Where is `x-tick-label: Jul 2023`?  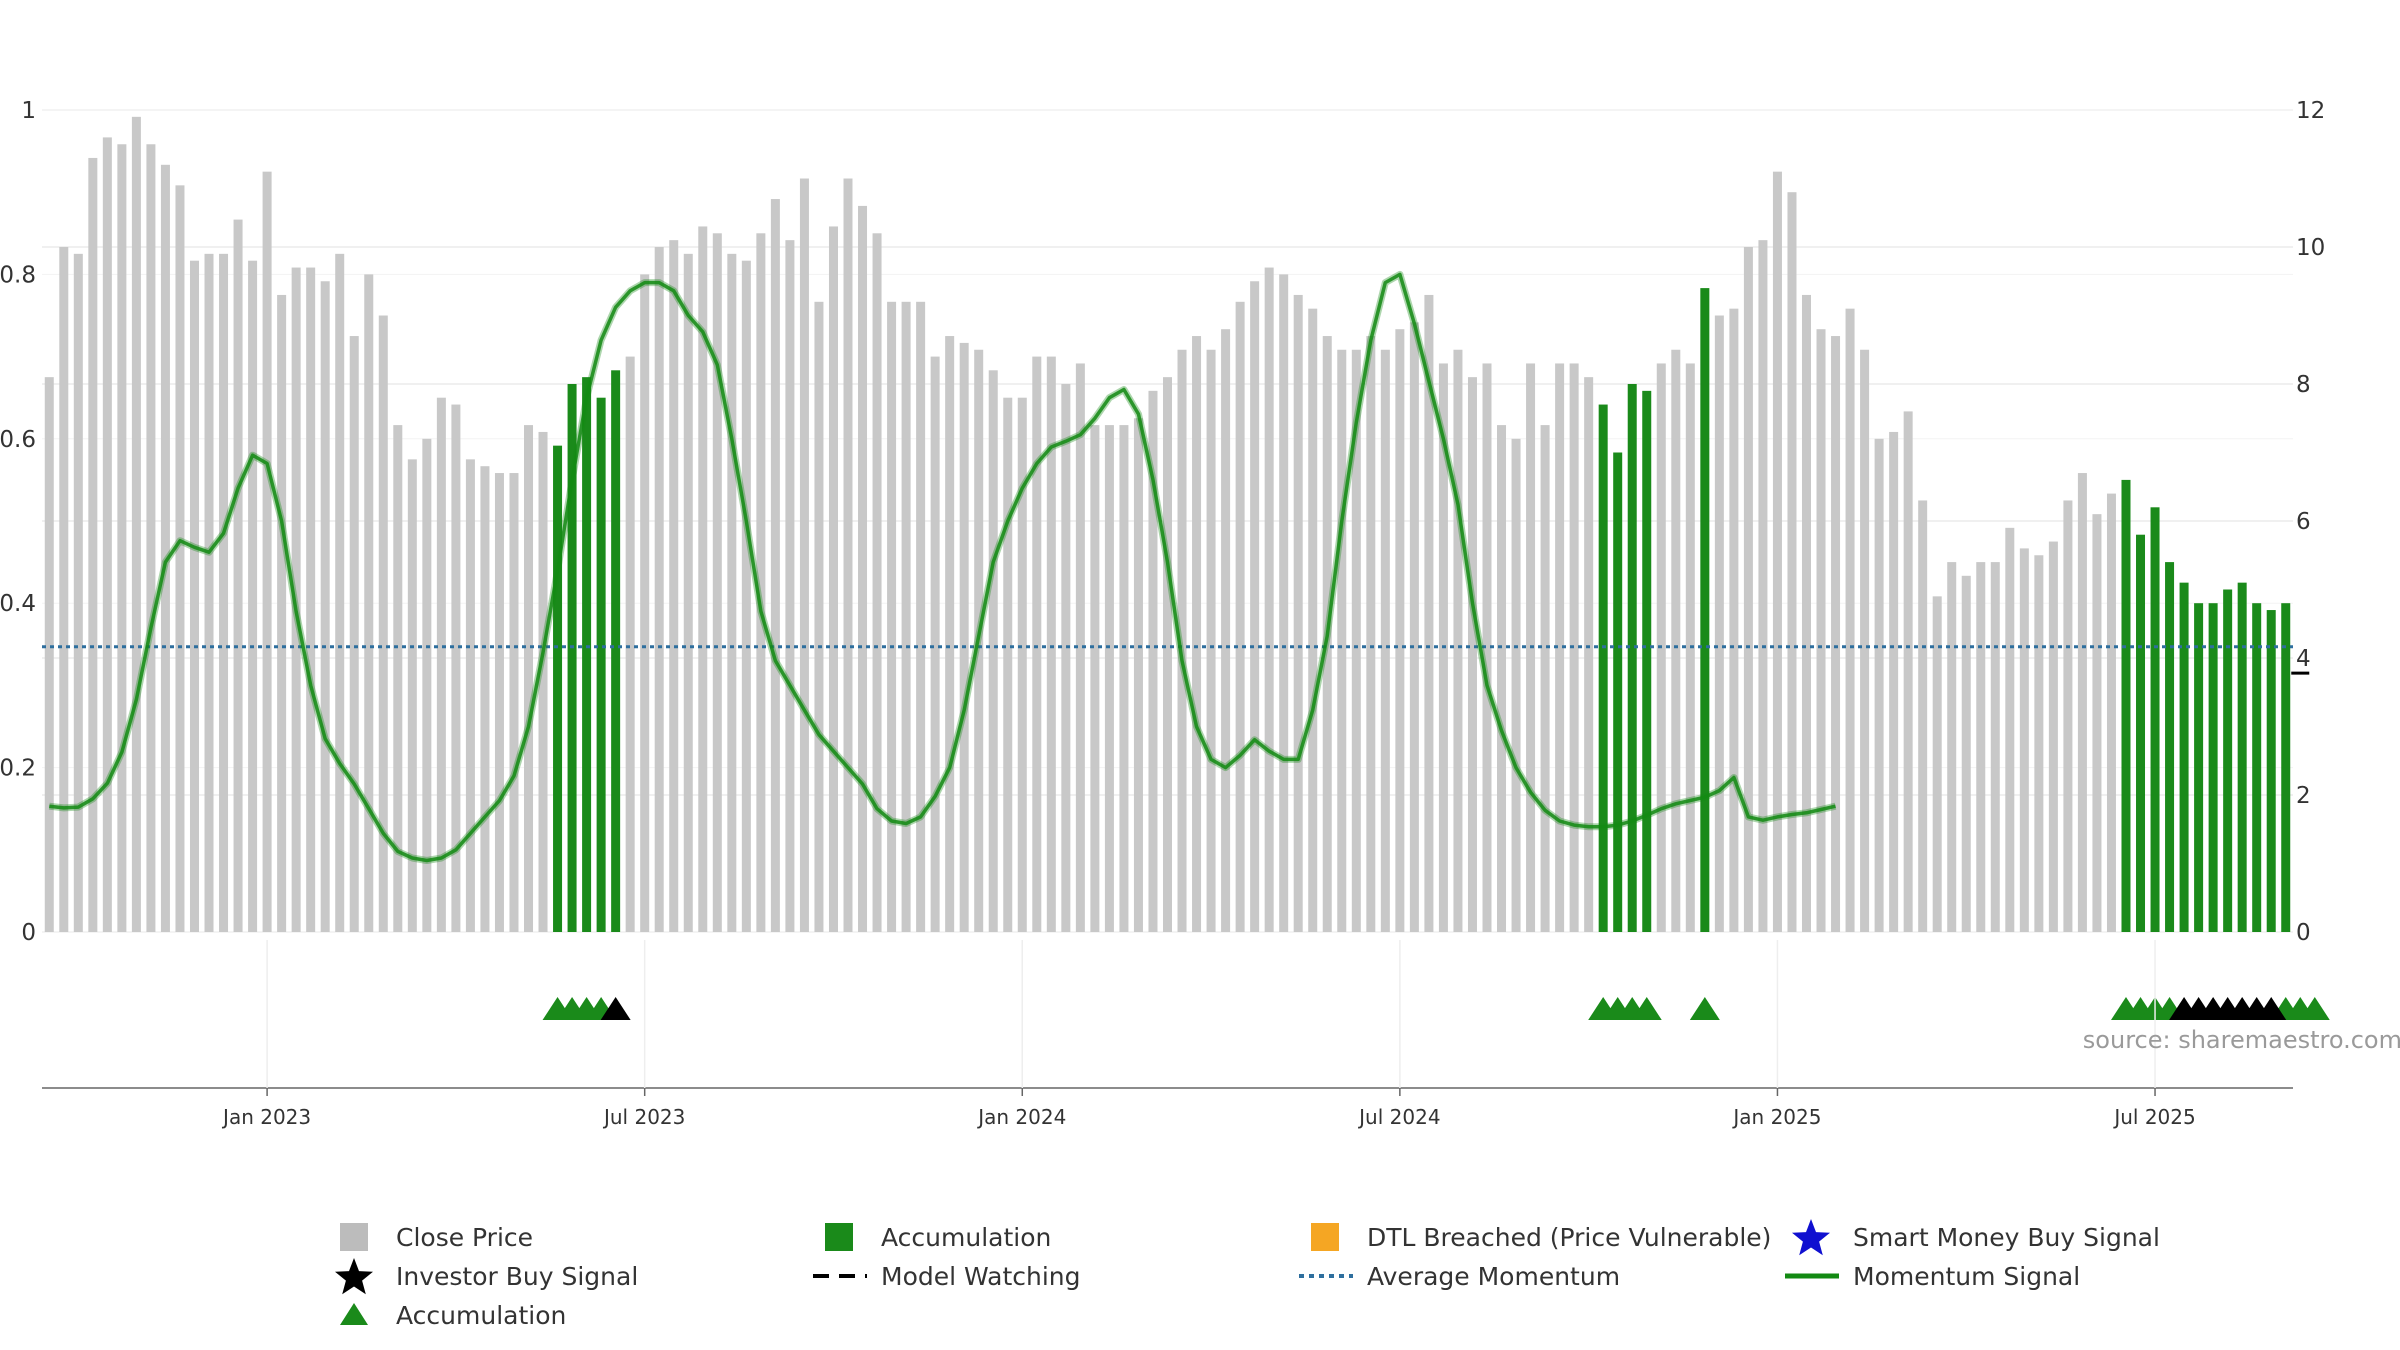 x-tick-label: Jul 2023 is located at coordinates (643, 1117).